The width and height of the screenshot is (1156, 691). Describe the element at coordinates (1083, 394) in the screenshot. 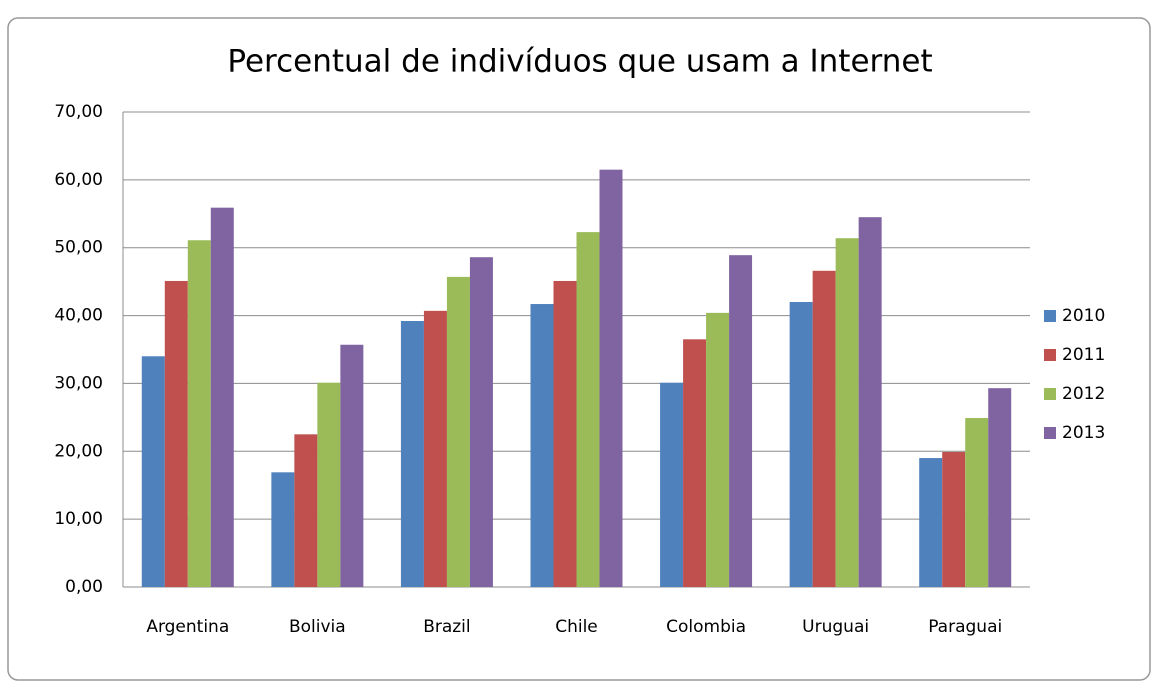

I see `legend-label: 2012` at that location.